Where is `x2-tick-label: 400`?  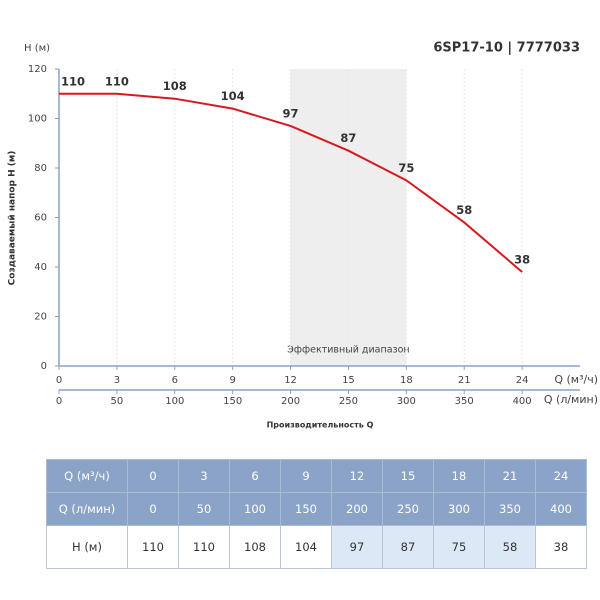
x2-tick-label: 400 is located at coordinates (522, 401).